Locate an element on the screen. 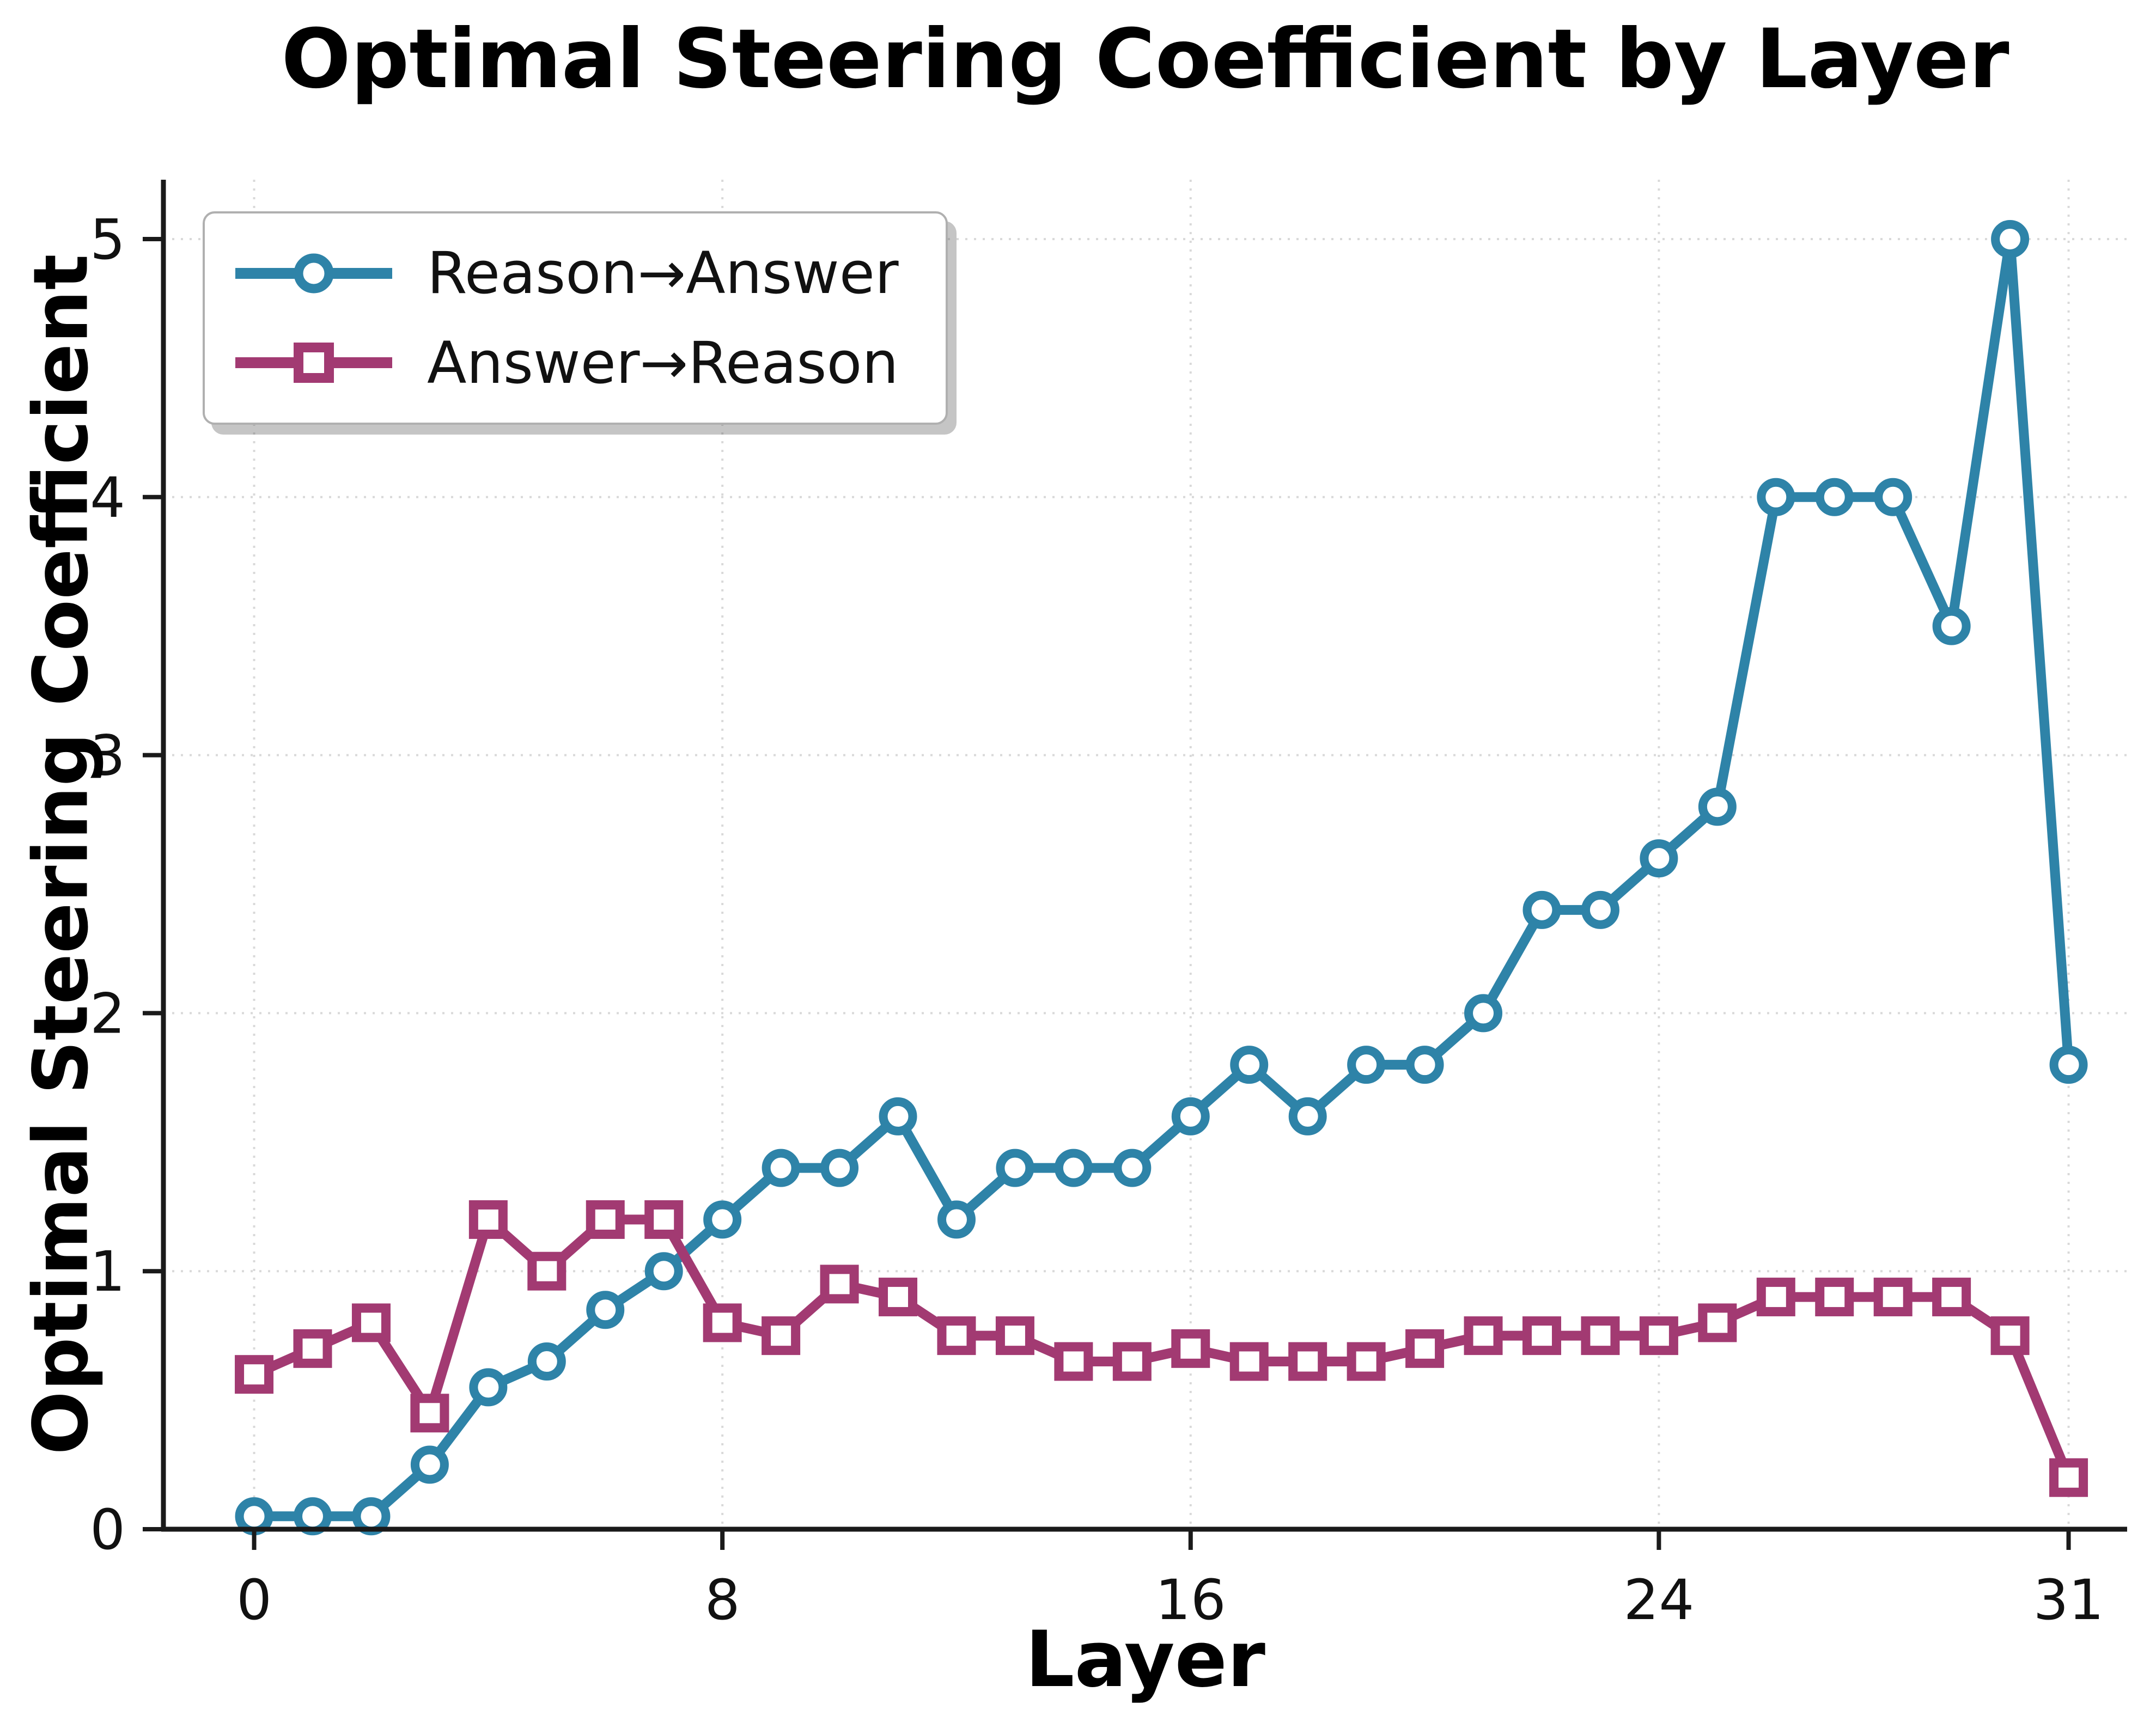  legend-label: Answer→Reason is located at coordinates (663, 362).